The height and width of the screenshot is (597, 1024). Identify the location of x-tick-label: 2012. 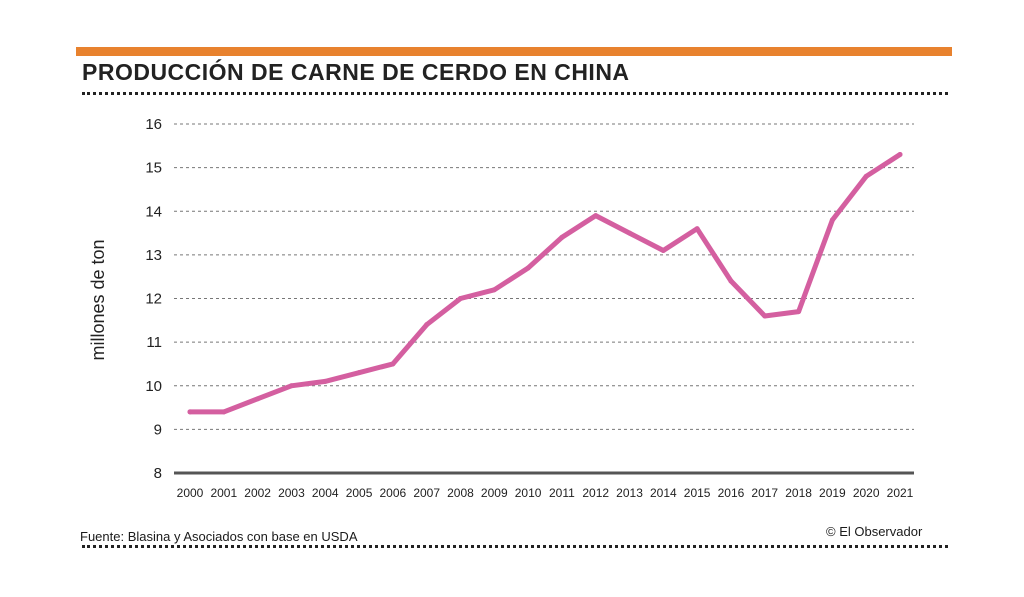
(595, 493).